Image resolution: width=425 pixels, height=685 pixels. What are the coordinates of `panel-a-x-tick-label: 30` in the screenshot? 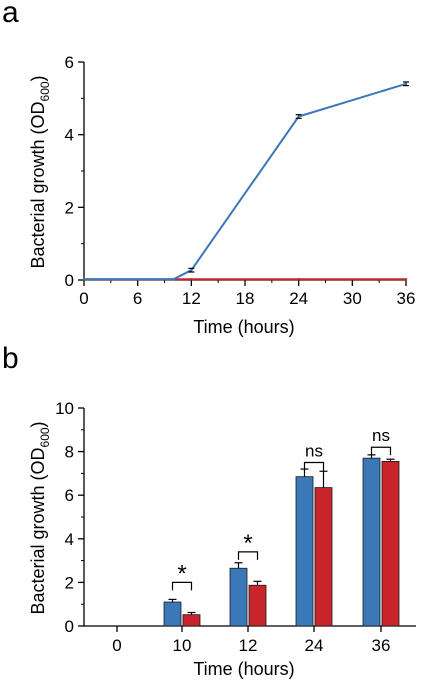 It's located at (352, 298).